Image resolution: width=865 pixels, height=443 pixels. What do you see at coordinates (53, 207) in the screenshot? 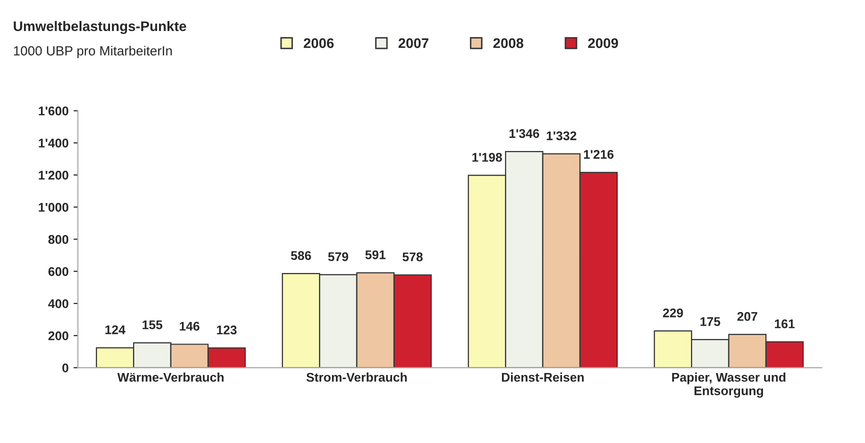
I see `y-tick-label: 1'000` at bounding box center [53, 207].